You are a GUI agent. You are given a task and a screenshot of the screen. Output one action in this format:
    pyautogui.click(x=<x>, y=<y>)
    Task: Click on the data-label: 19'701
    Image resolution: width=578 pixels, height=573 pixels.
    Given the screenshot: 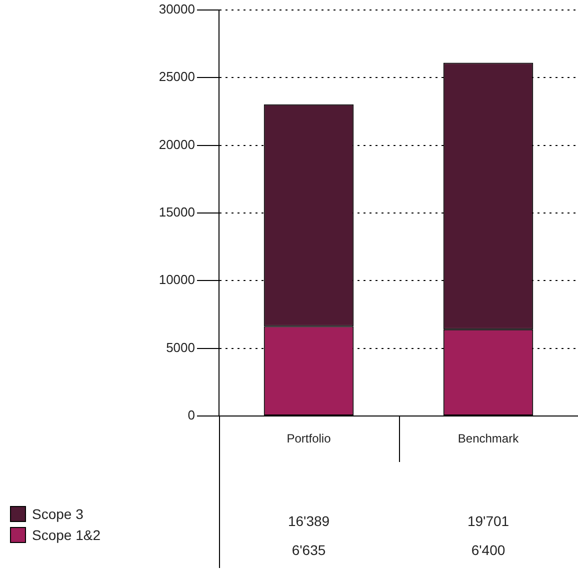 What is the action you would take?
    pyautogui.click(x=488, y=520)
    